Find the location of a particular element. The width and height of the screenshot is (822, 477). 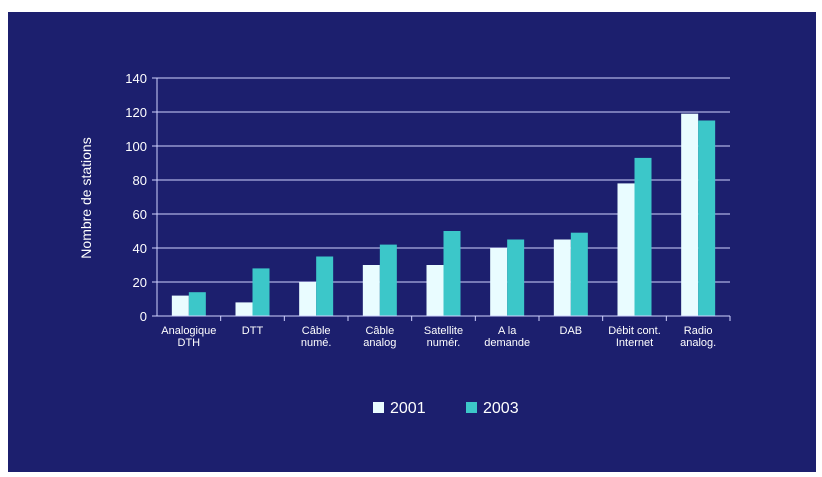

y-tick-label: 60 is located at coordinates (140, 214).